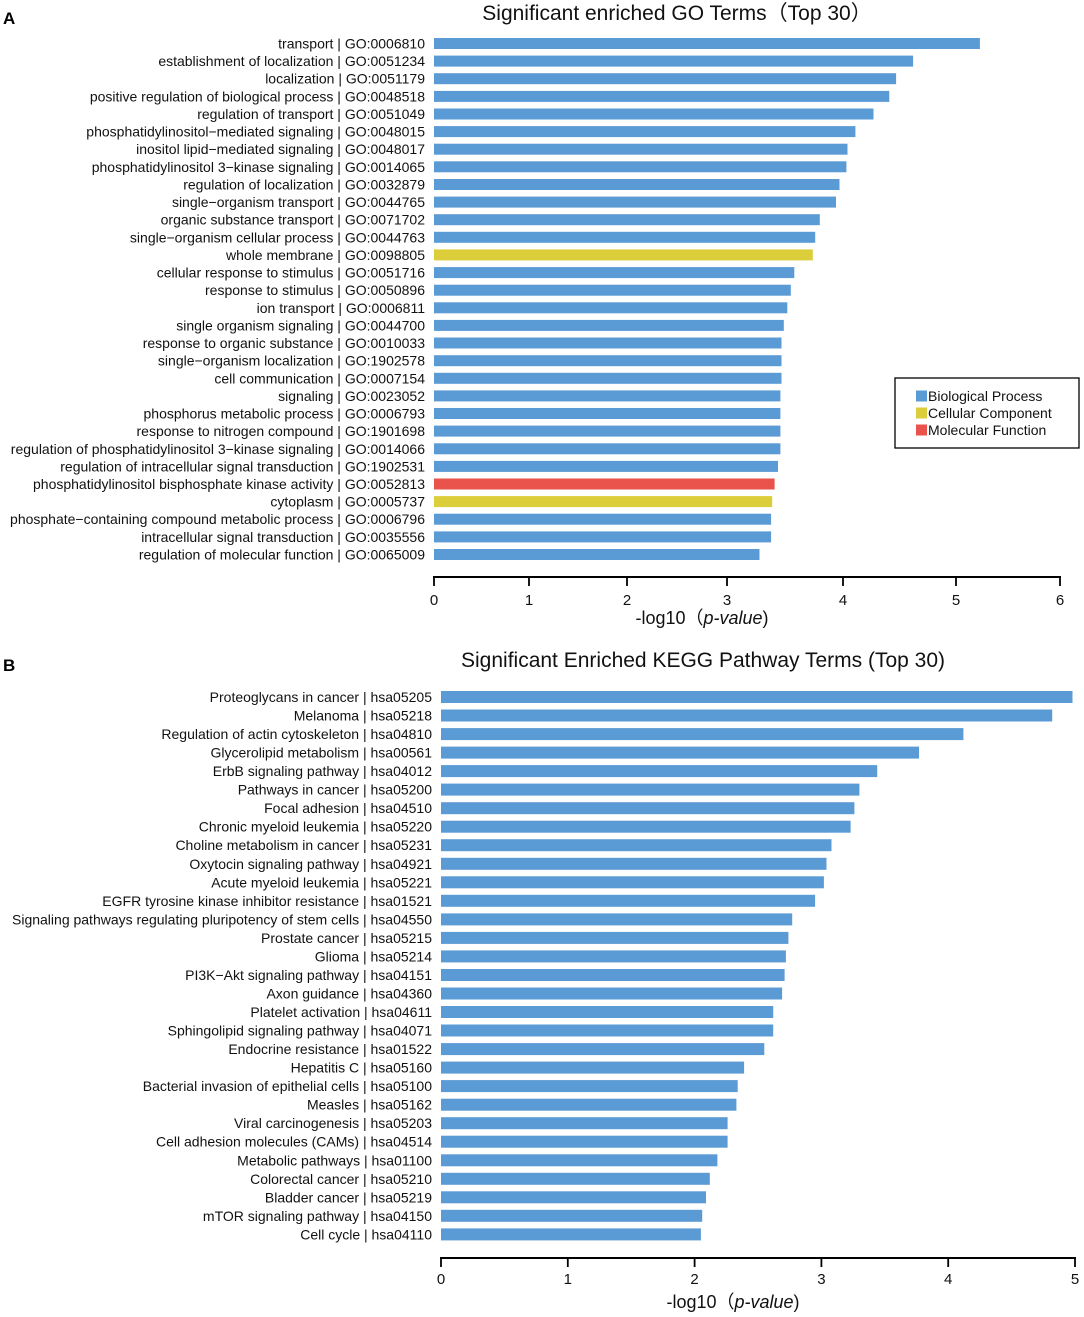  What do you see at coordinates (366, 1234) in the screenshot?
I see `category-label: Cell cycle | hsa04110` at bounding box center [366, 1234].